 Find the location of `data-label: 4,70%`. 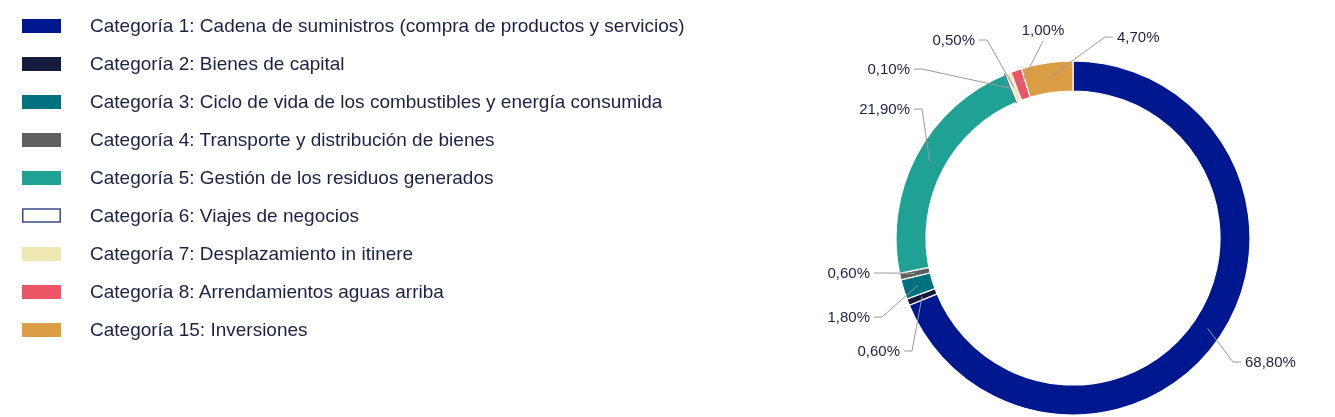

data-label: 4,70% is located at coordinates (1138, 36).